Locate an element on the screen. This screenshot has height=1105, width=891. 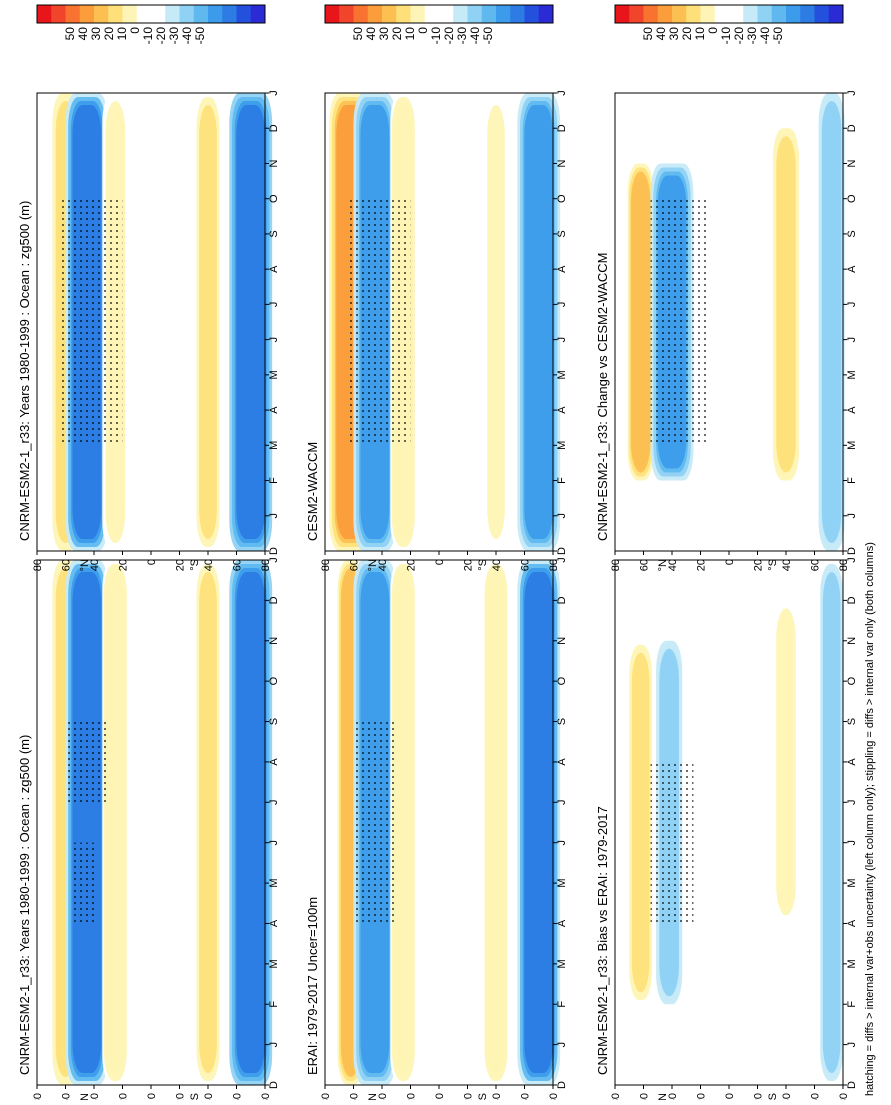
panel-5-month-label-13: D is located at coordinates (852, 600).